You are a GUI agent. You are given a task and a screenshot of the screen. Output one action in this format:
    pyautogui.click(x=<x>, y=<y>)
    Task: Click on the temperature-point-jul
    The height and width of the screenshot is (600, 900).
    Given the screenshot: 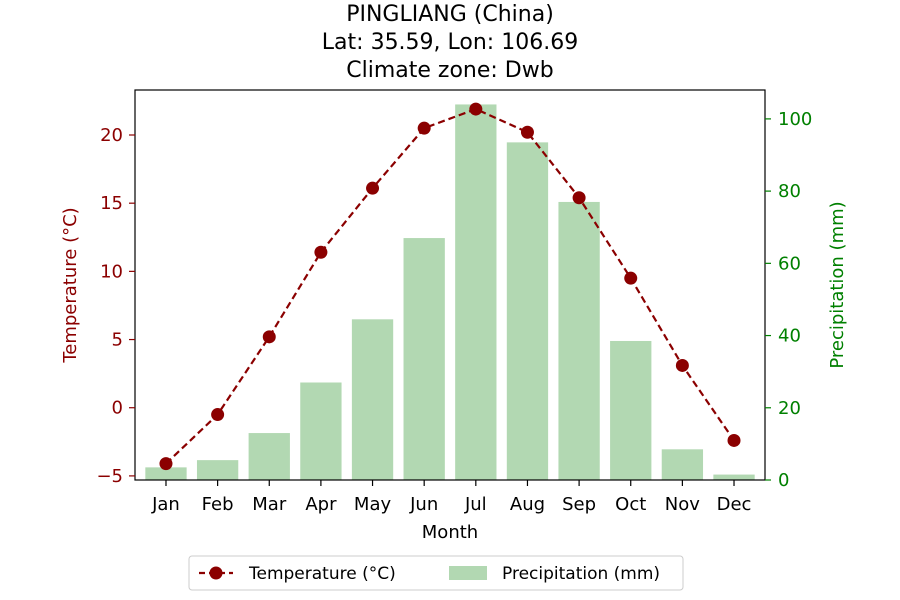 What is the action you would take?
    pyautogui.click(x=476, y=109)
    